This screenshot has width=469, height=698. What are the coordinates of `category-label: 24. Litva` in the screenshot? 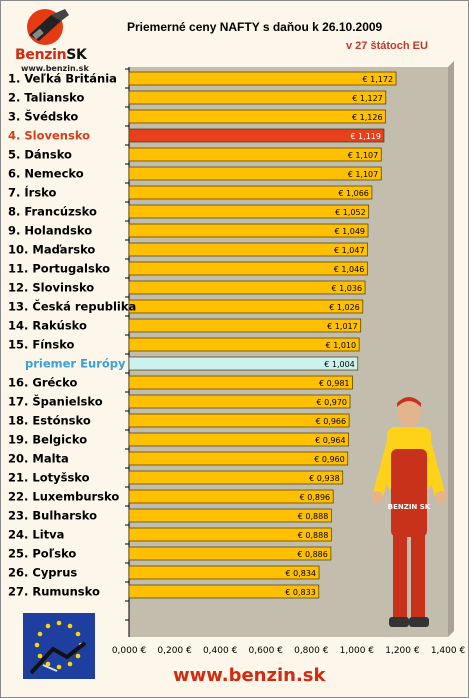 It's located at (36, 535).